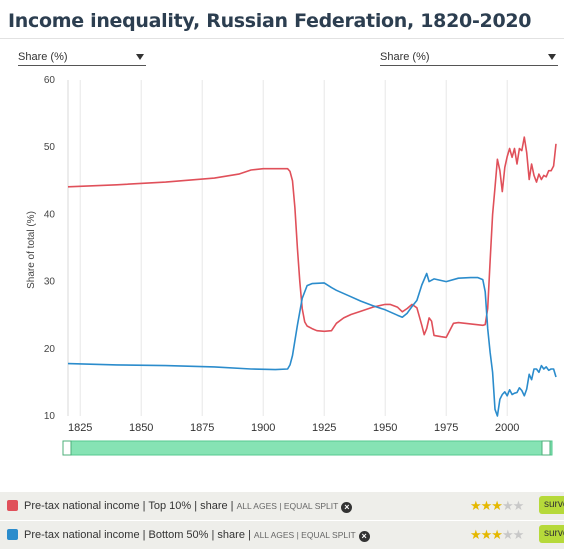  Describe the element at coordinates (50, 416) in the screenshot. I see `y-tick-label: 10` at that location.